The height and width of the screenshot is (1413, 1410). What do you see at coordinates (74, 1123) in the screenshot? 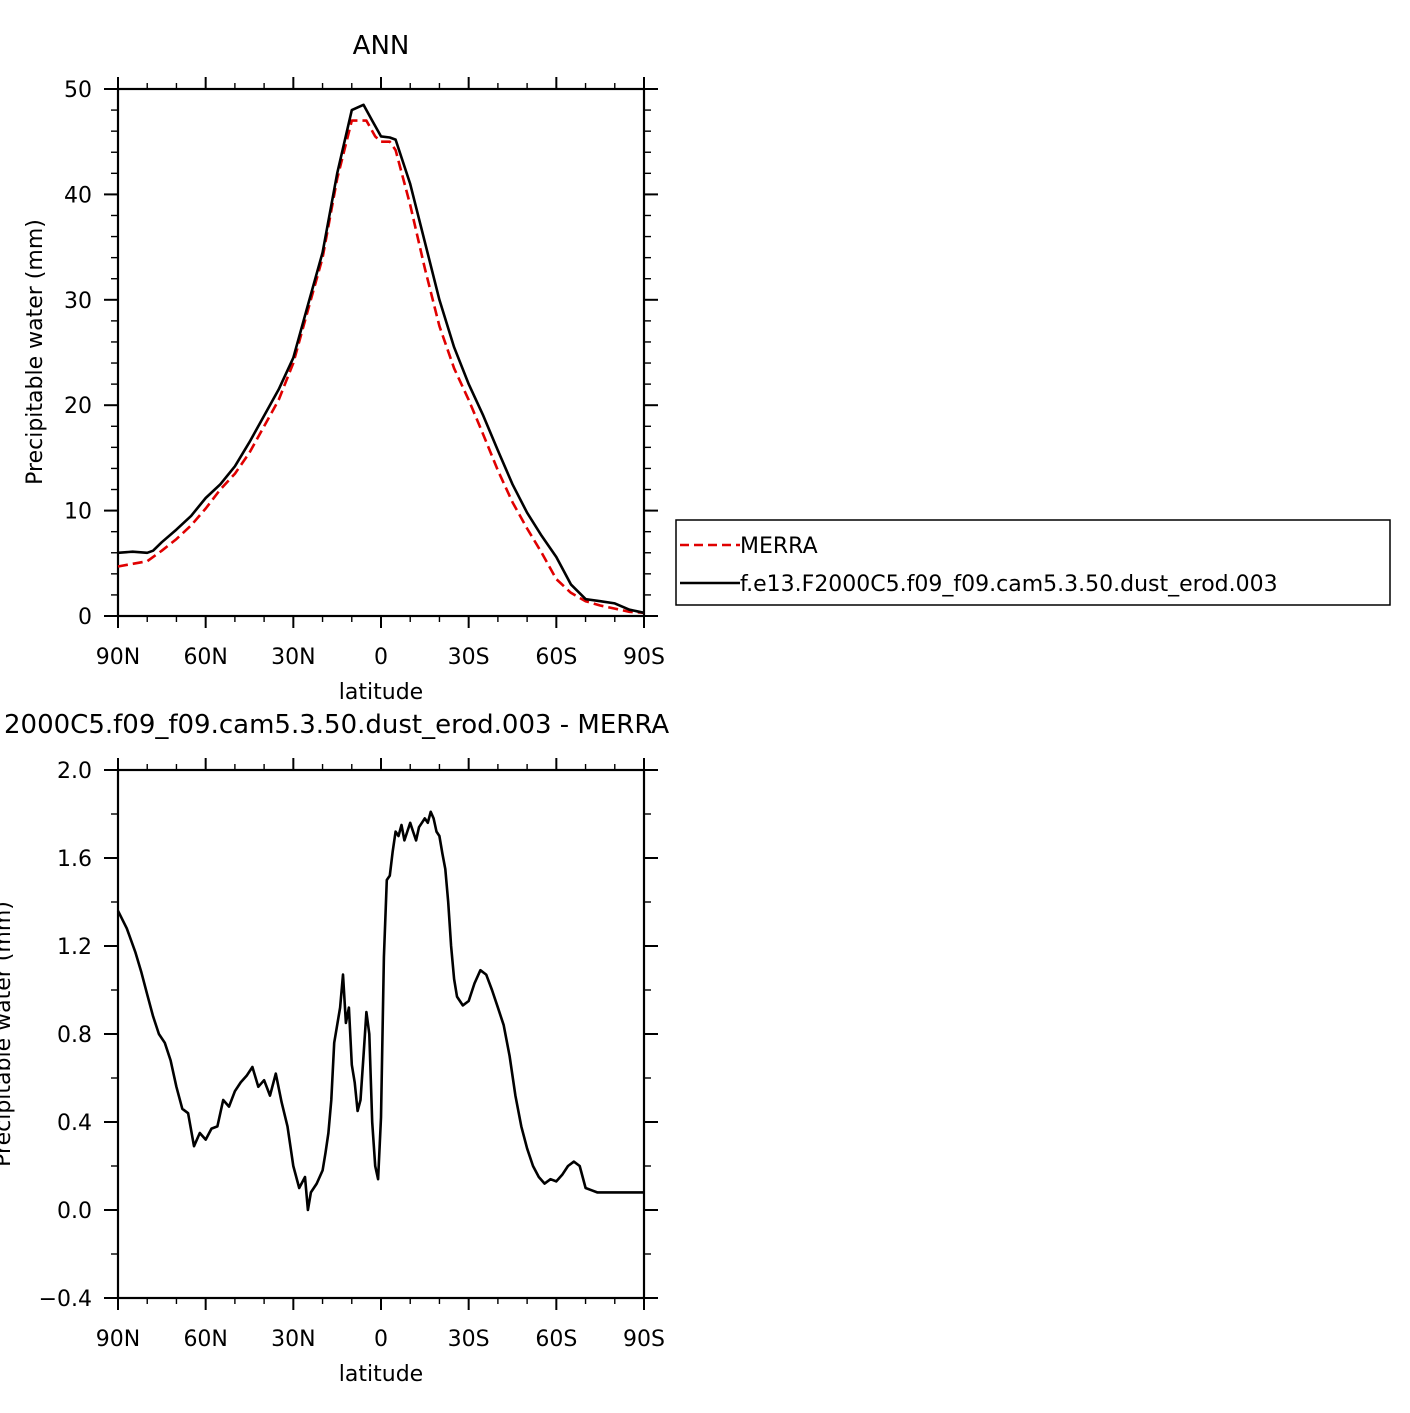
I see `y-tick-label: 0.4` at bounding box center [74, 1123].